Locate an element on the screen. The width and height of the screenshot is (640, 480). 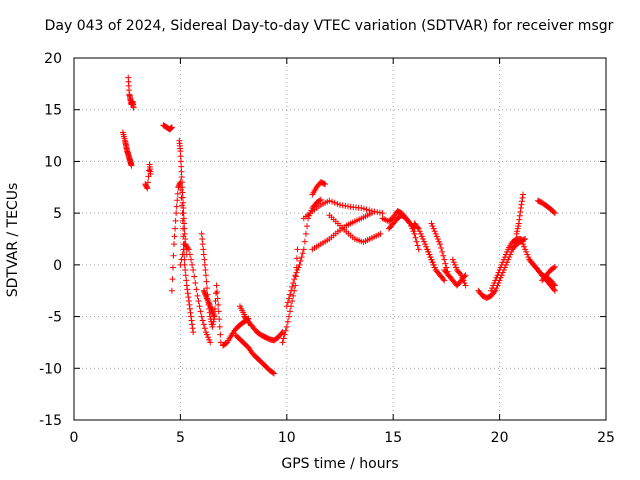
y-tick-label: 10 is located at coordinates (53, 162).